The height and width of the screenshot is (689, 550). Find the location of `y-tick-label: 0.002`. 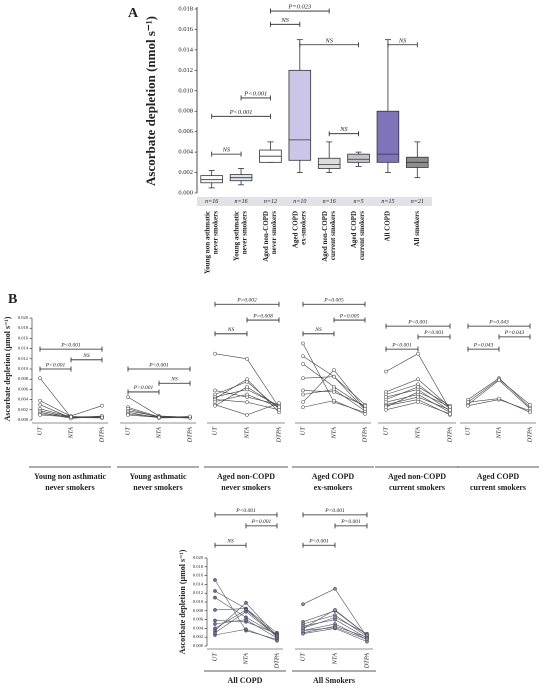

y-tick-label: 0.002 is located at coordinates (198, 636).